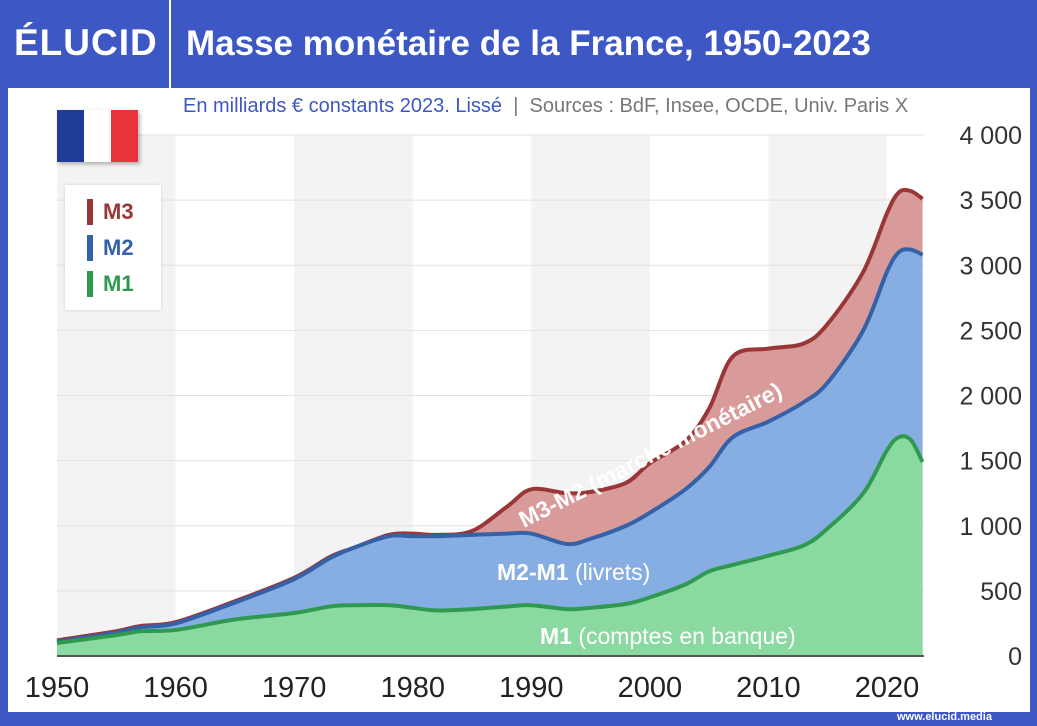 The image size is (1037, 726). Describe the element at coordinates (1001, 592) in the screenshot. I see `y-tick-label: 500` at that location.